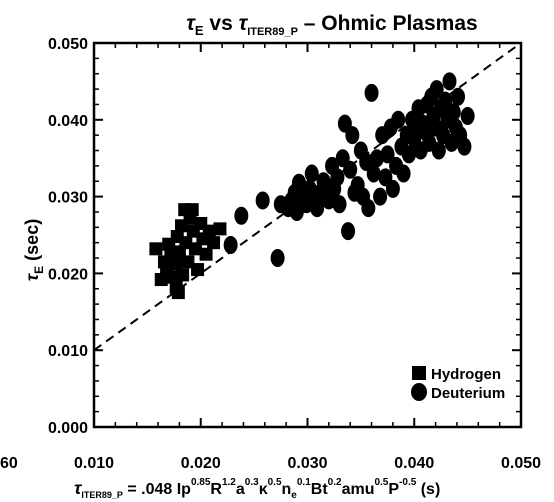 Image resolution: width=554 pixels, height=502 pixels. What do you see at coordinates (150, 489) in the screenshot?
I see `xlabel-eq: = .048` at bounding box center [150, 489].